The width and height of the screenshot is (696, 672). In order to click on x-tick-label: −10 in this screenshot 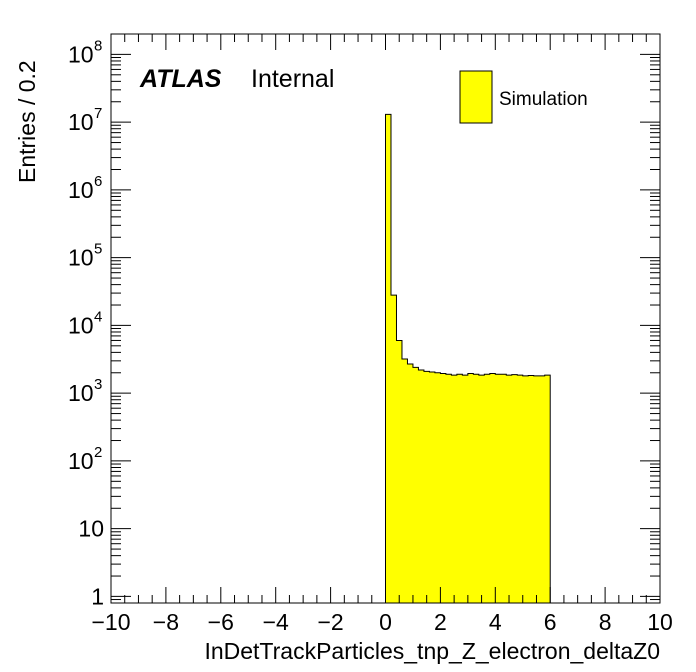, I will do `click(110, 622)`.